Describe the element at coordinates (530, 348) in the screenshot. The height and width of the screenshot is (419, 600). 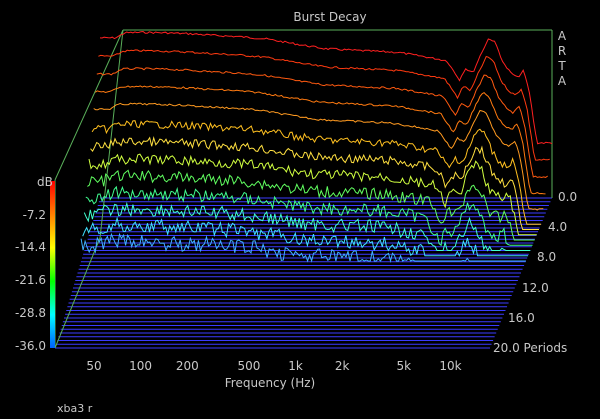
I see `depth-tick-label: 20.0 Periods` at that location.